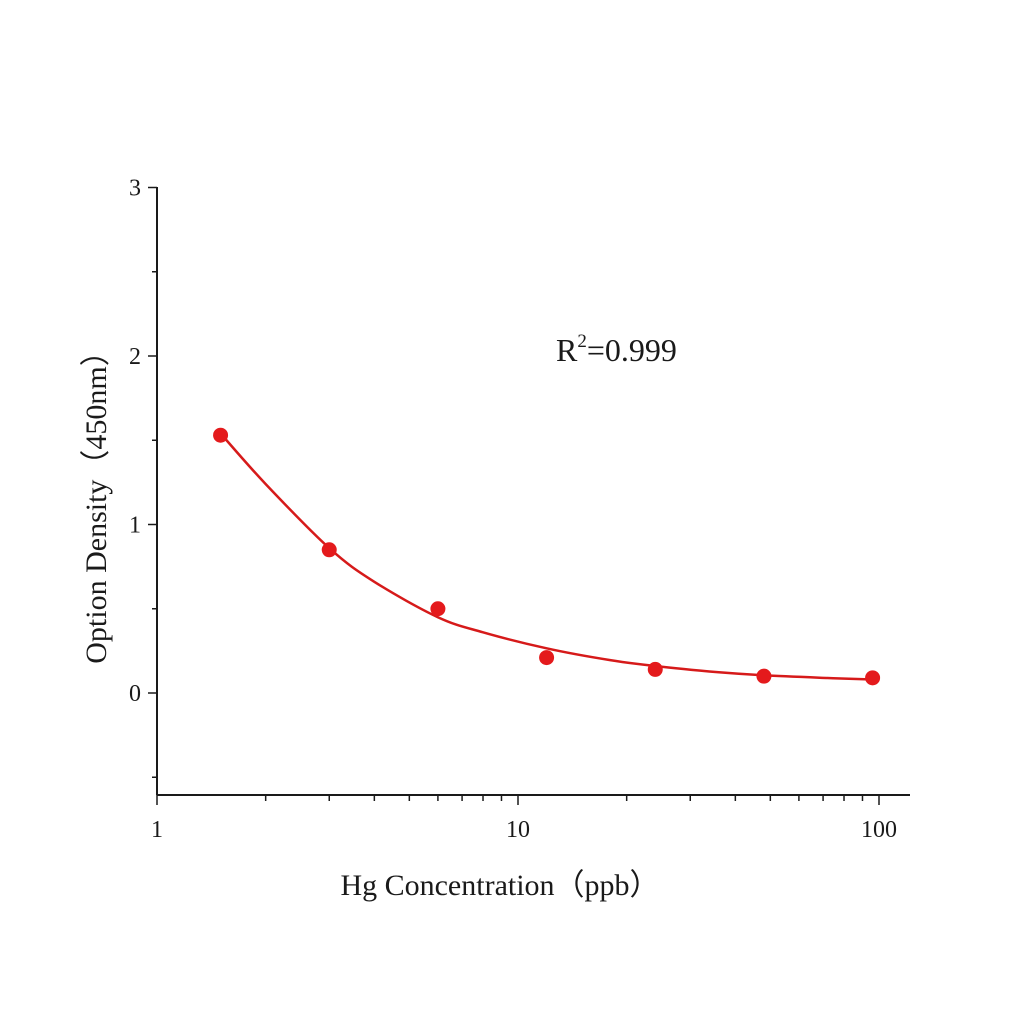 The image size is (1024, 1024). I want to click on r-squared-value: =0.999, so click(632, 350).